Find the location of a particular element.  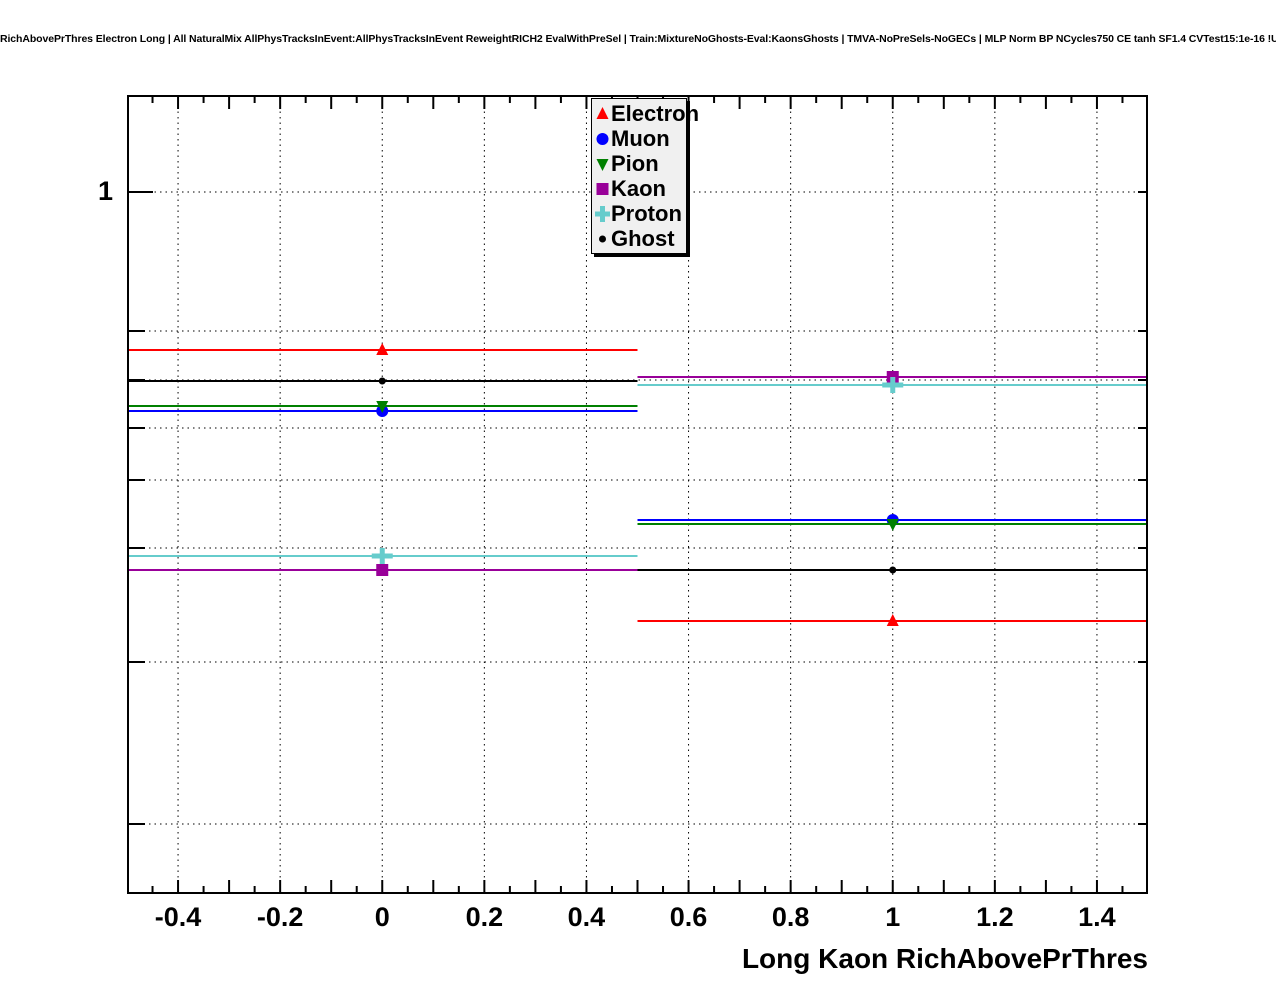

series-pion is located at coordinates (637, 466).